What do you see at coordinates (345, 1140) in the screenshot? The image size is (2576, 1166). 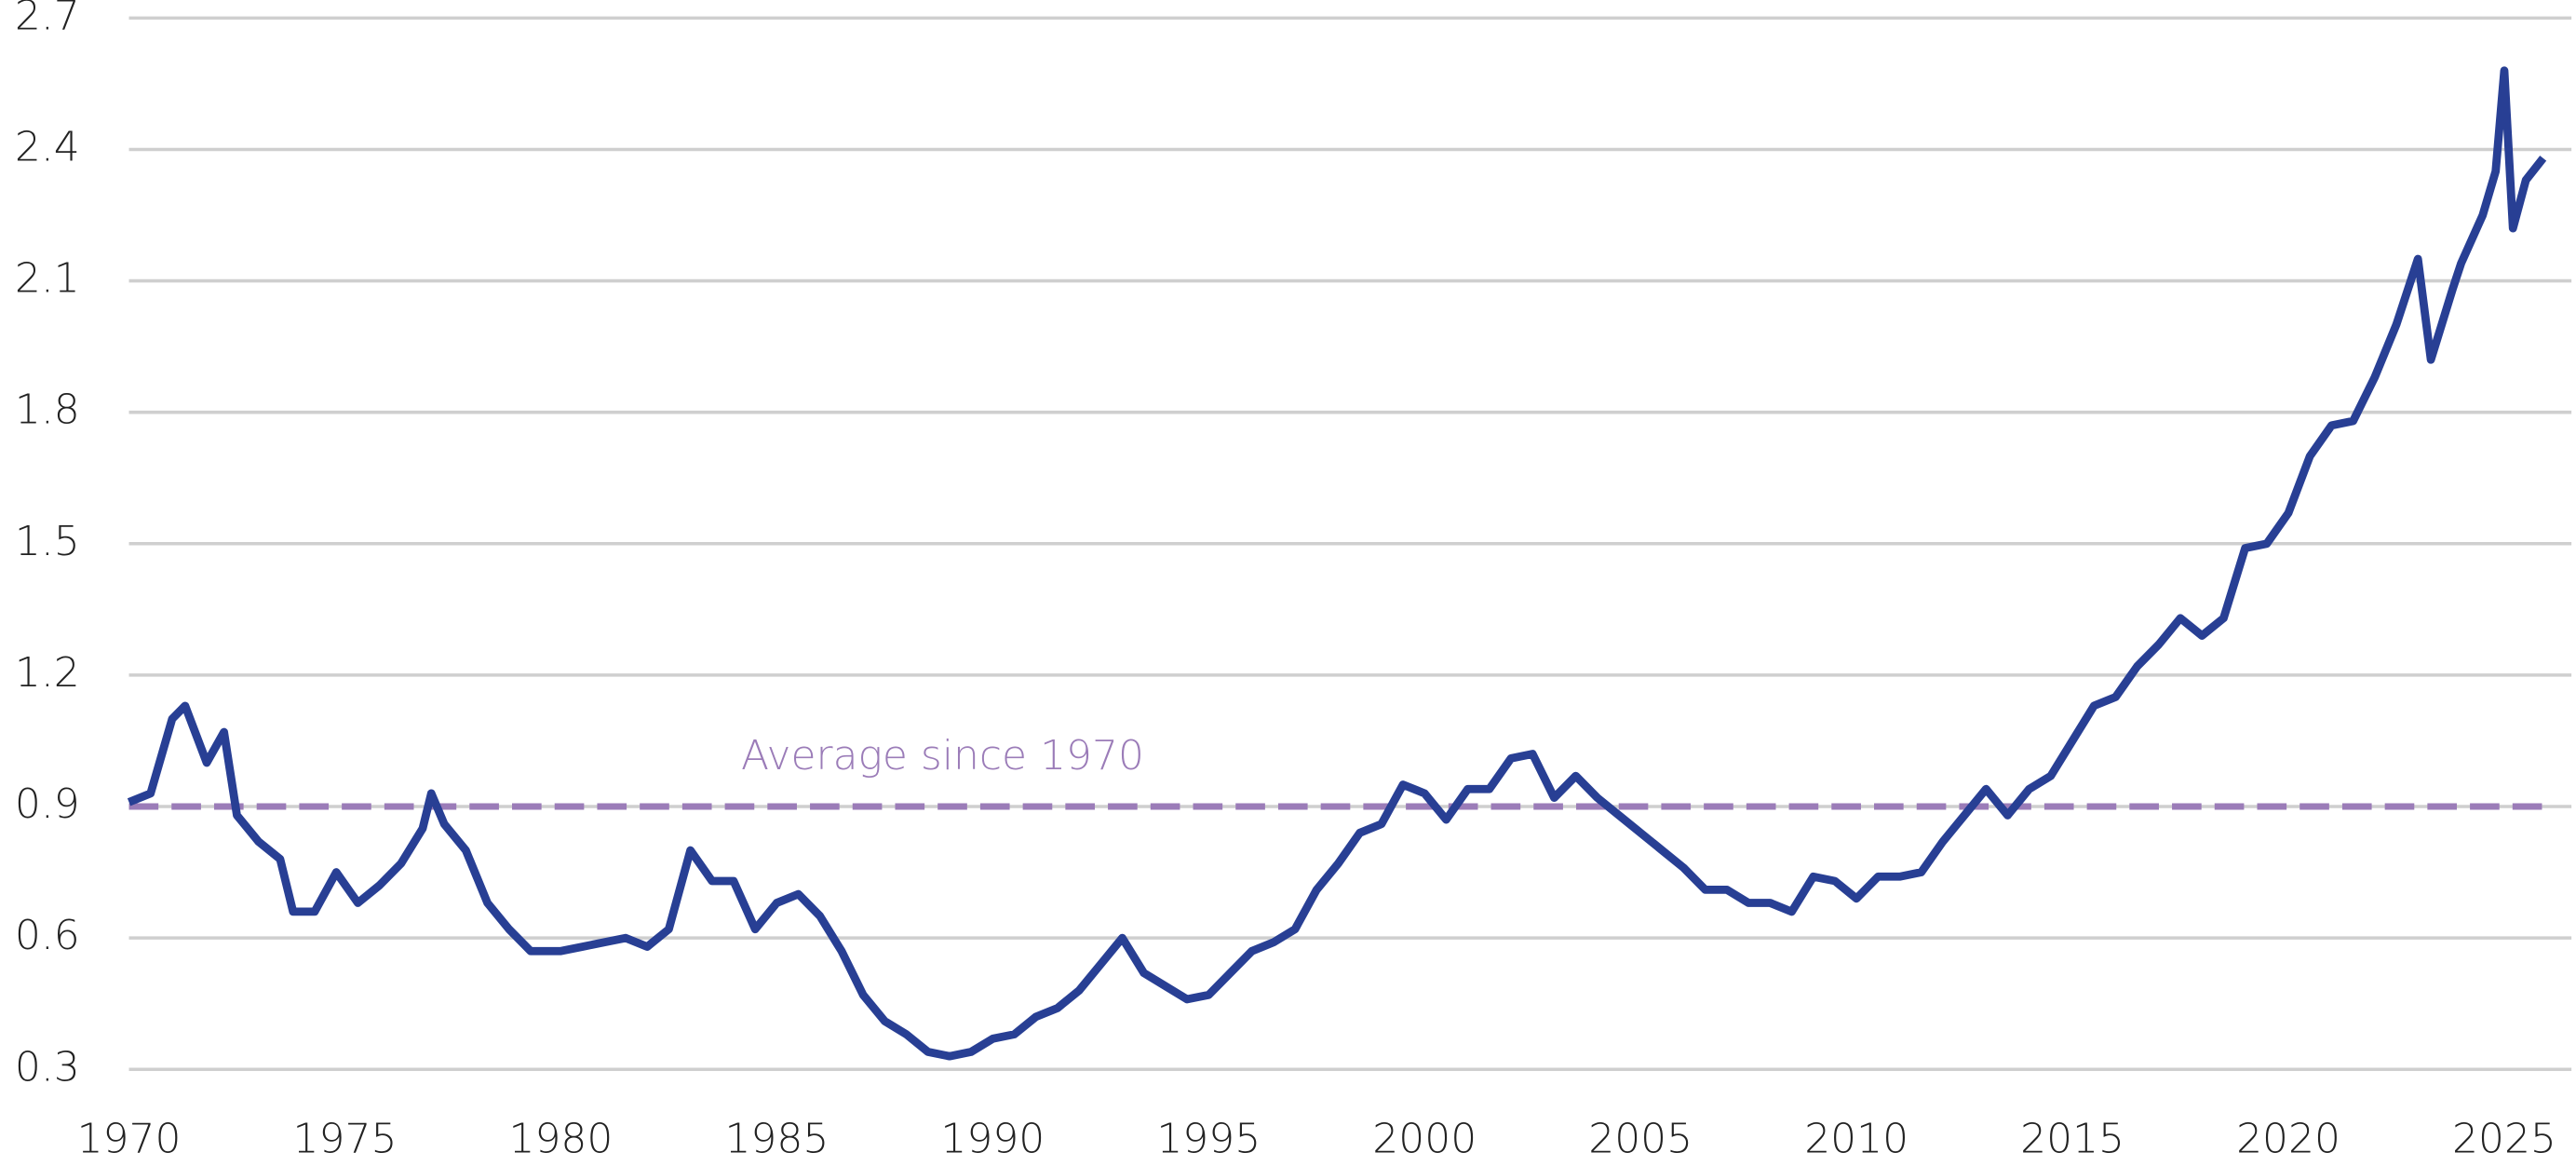 I see `x-tick-label: 1975` at bounding box center [345, 1140].